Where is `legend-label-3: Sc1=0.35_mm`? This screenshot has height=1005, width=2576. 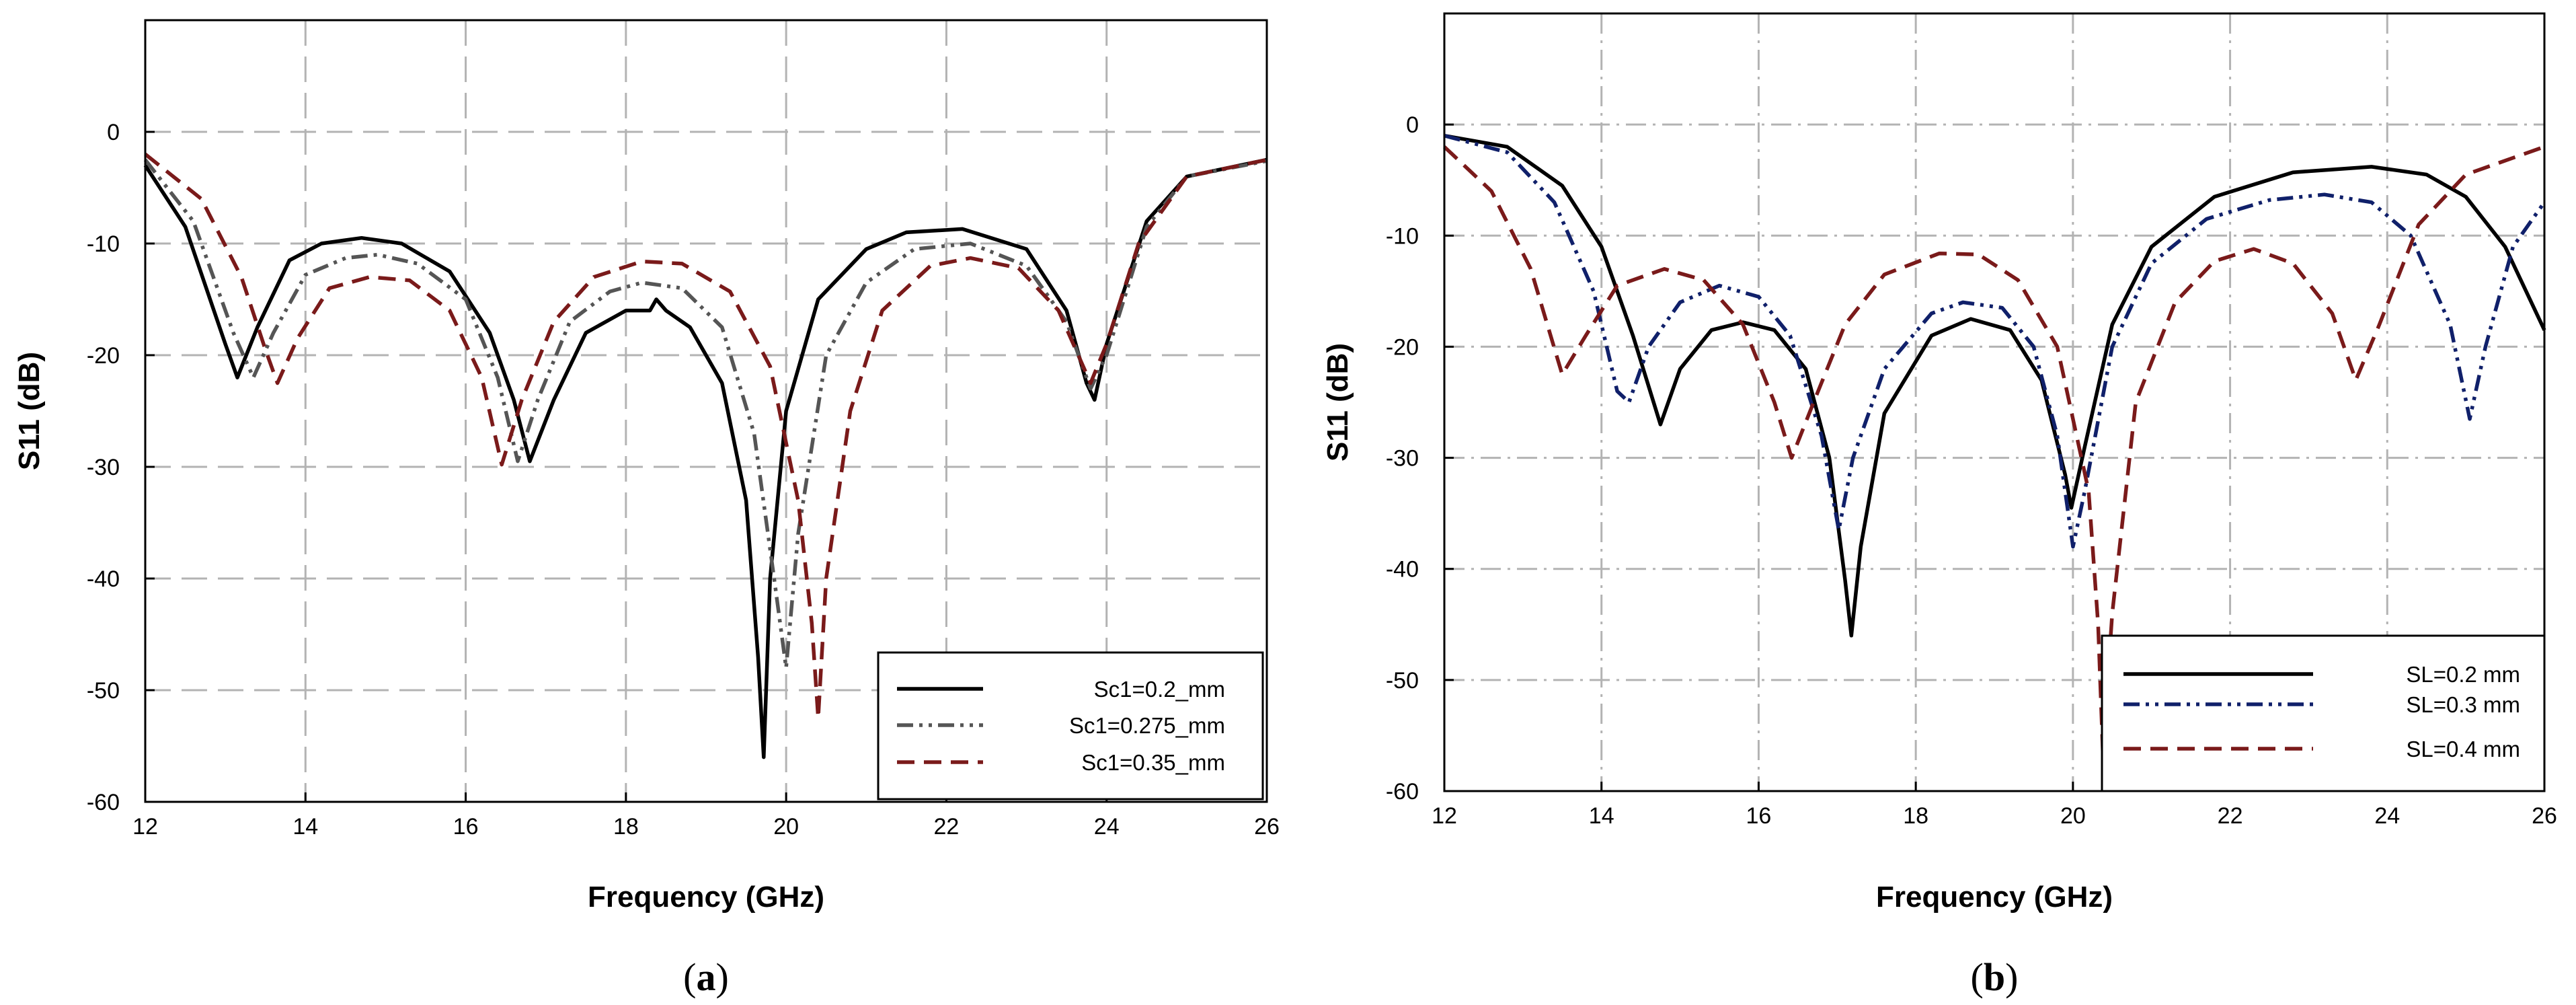
legend-label-3: Sc1=0.35_mm is located at coordinates (1153, 762).